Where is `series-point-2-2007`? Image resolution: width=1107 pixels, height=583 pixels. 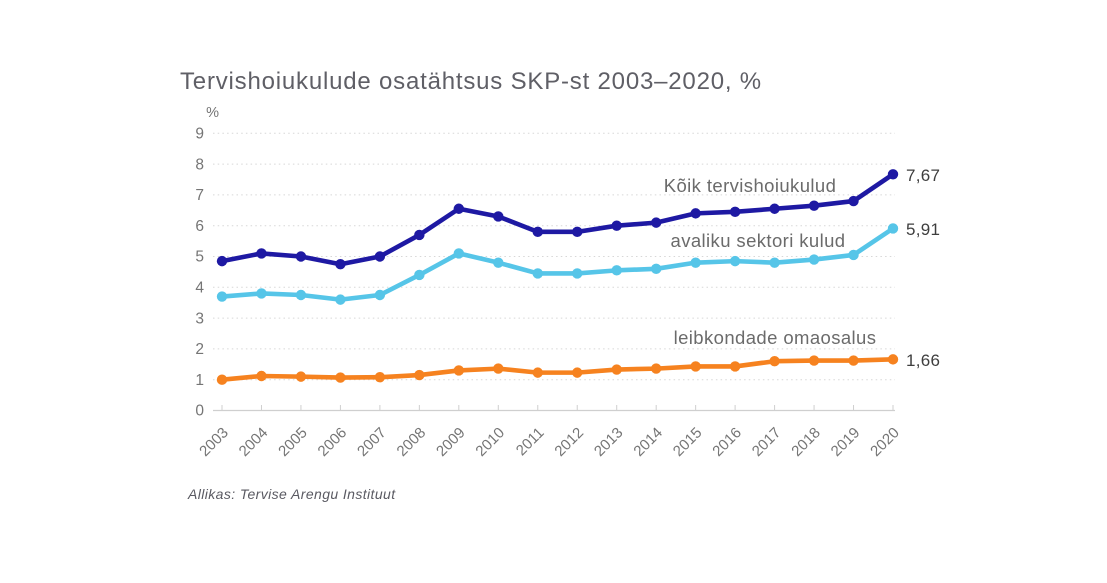 series-point-2-2007 is located at coordinates (380, 377).